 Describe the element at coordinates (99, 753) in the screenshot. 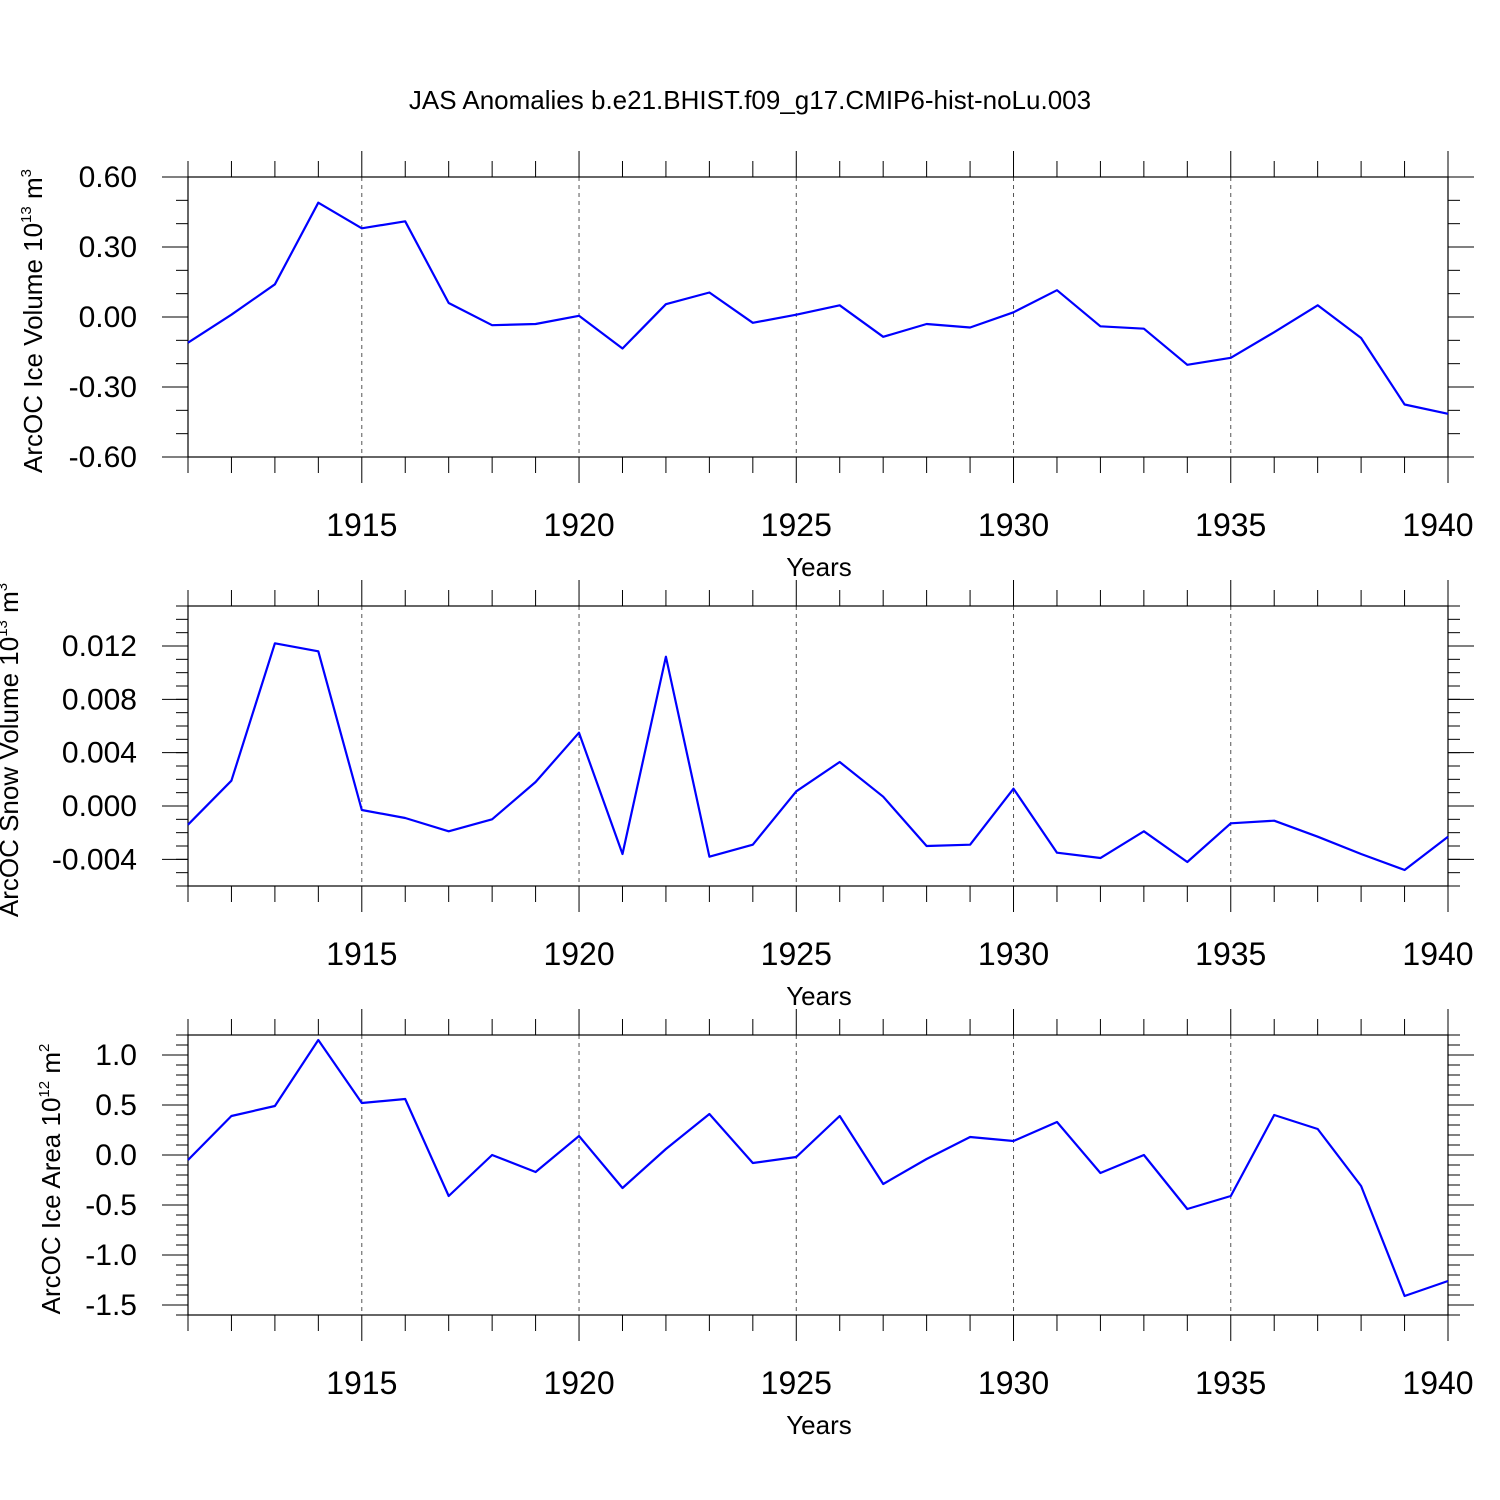

I see `y-tick-label: 0.004` at that location.